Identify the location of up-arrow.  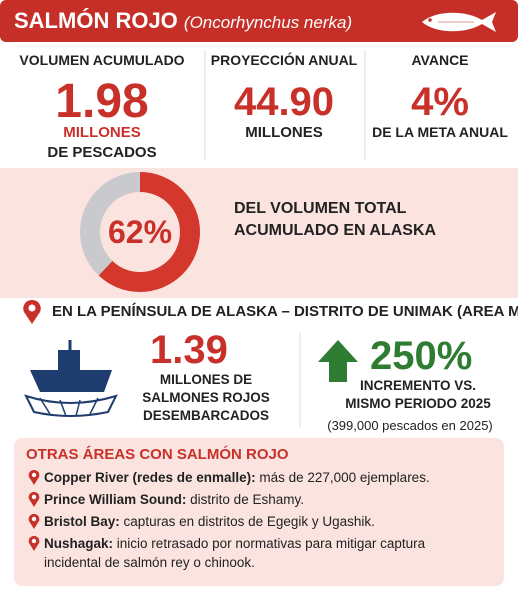
(338, 361).